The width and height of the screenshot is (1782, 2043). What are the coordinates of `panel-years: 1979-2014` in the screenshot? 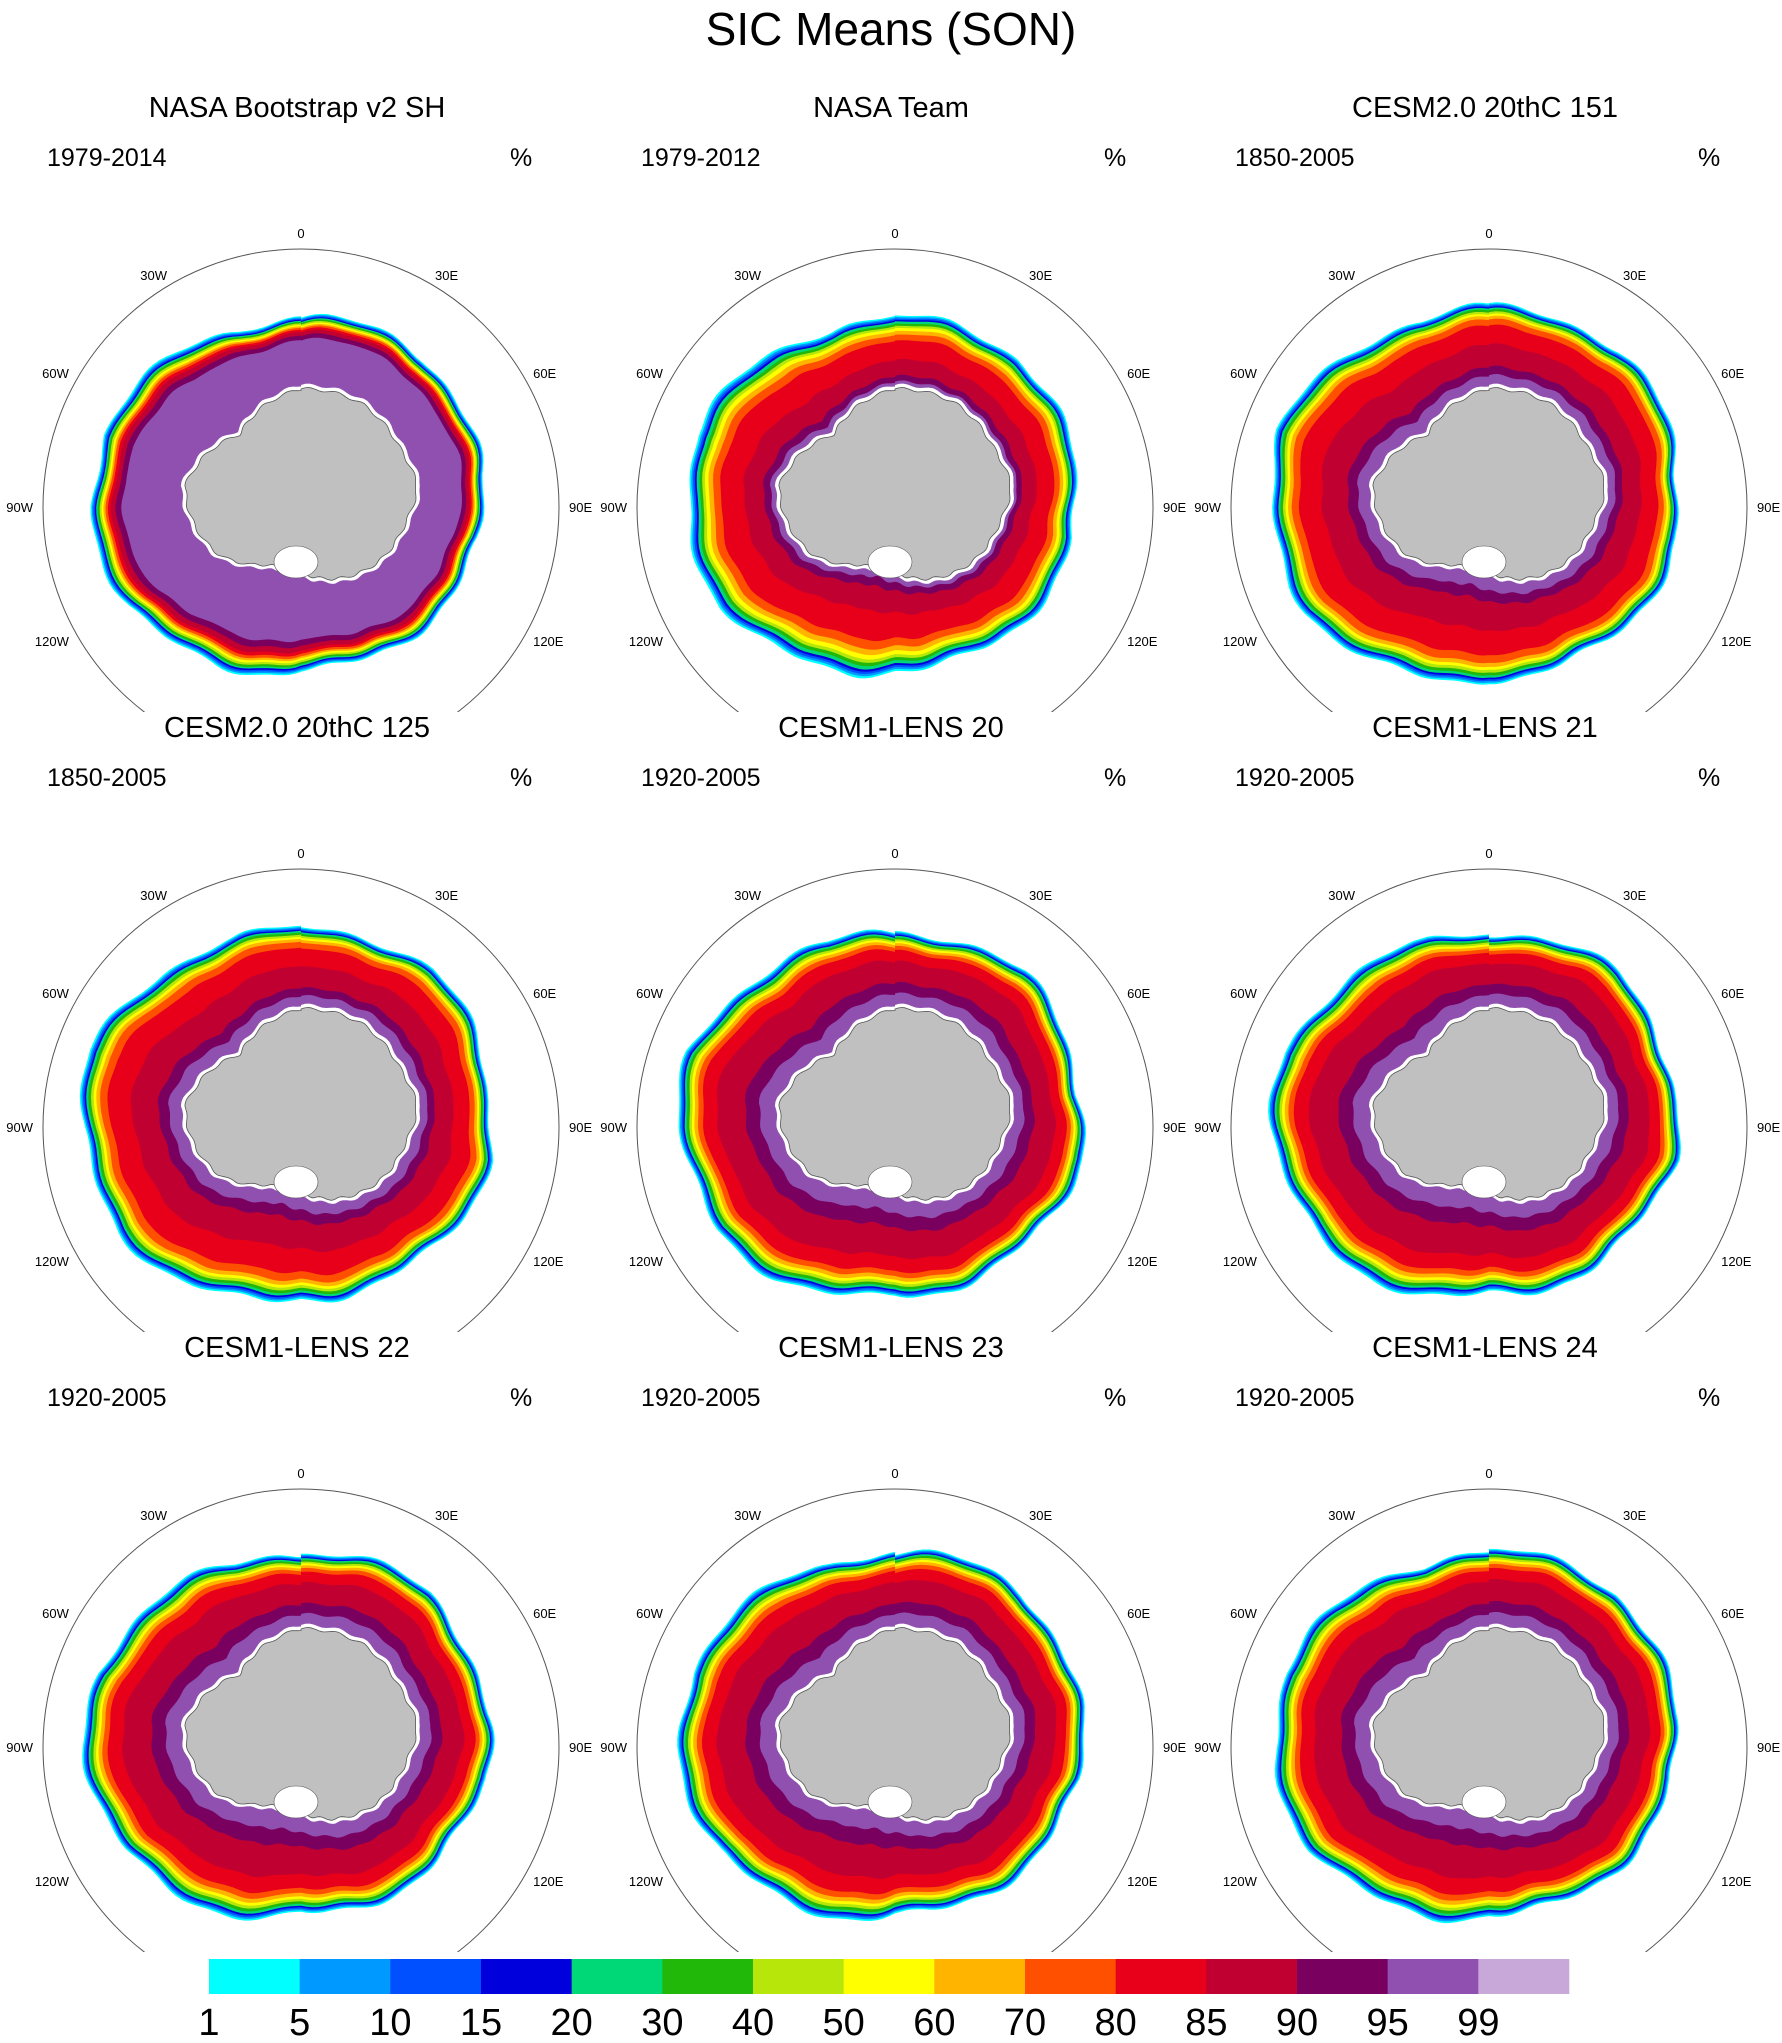 It's located at (107, 158).